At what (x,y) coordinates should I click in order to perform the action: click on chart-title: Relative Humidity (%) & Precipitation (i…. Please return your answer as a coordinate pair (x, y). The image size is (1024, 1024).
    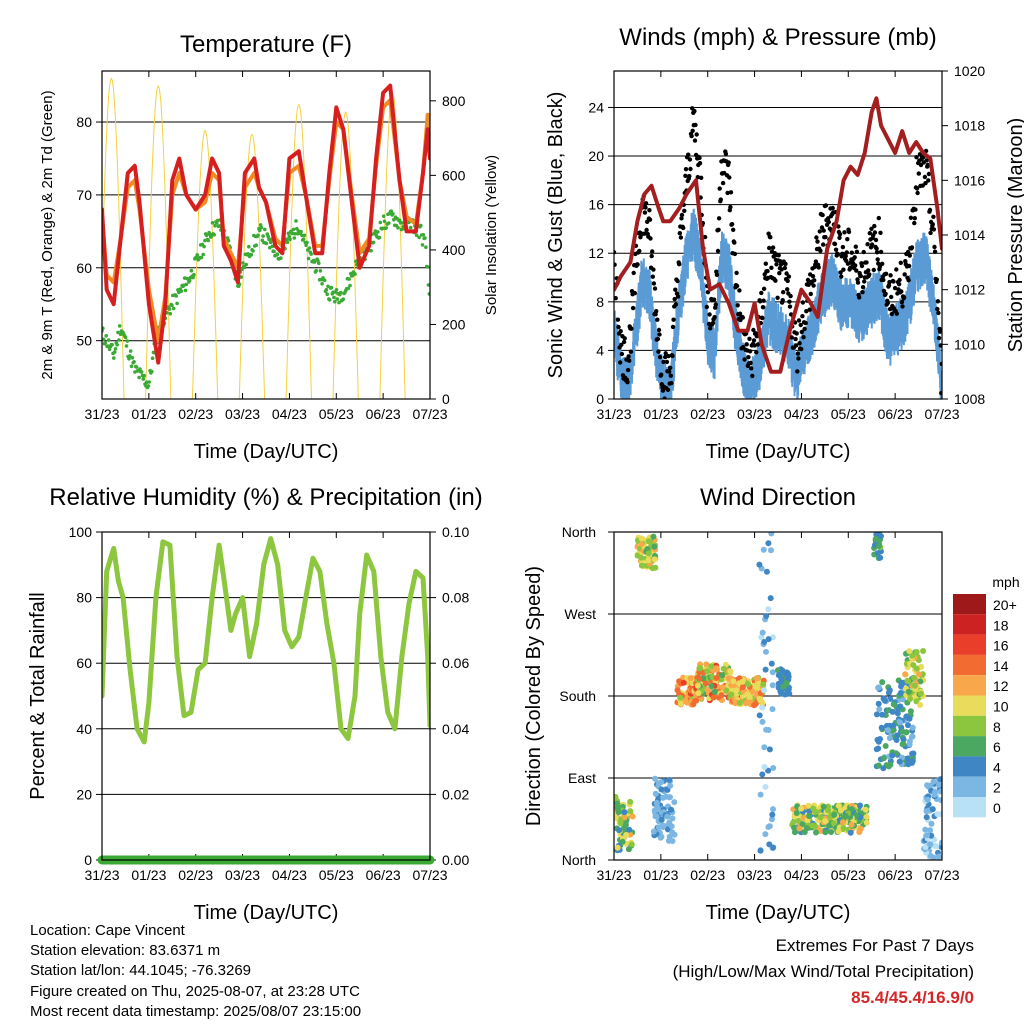
    Looking at the image, I should click on (265, 497).